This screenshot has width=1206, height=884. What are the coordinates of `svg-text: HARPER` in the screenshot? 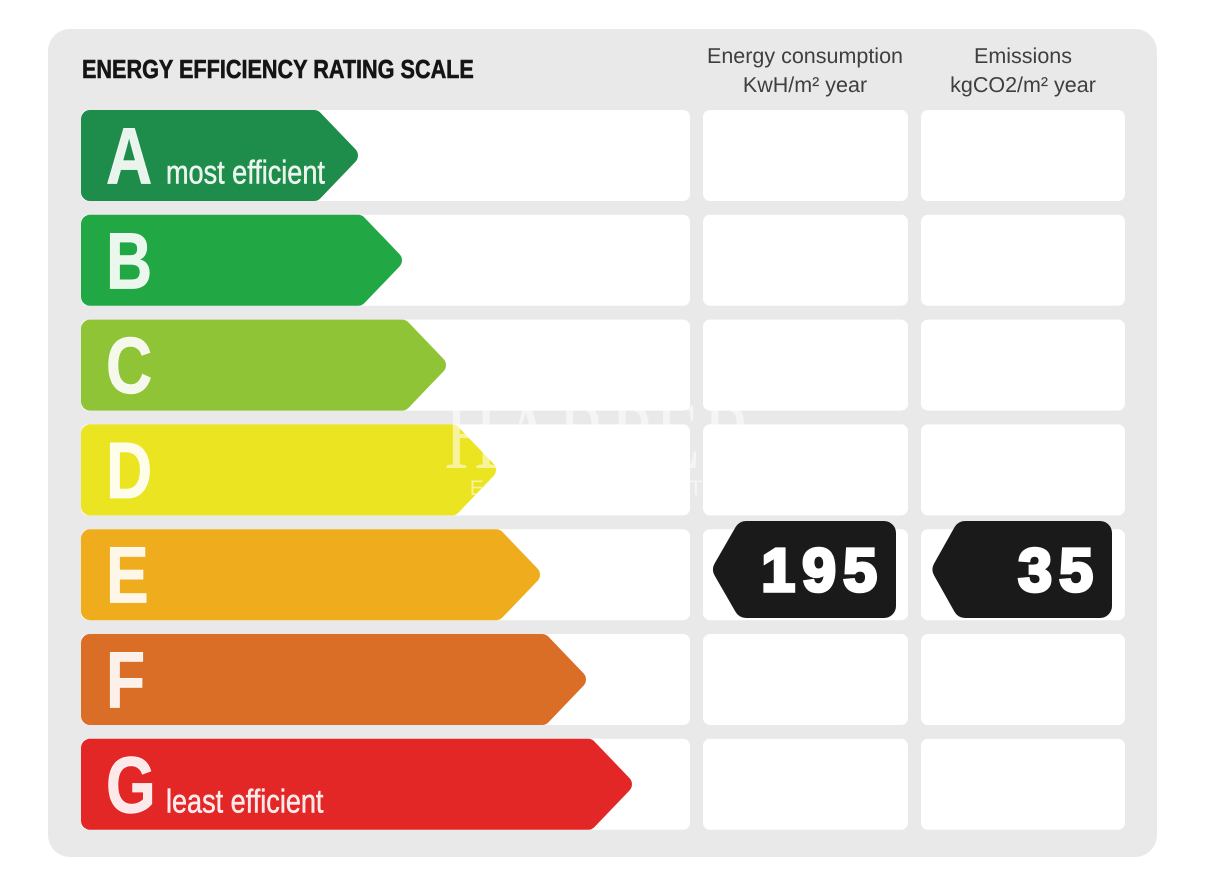 It's located at (599, 436).